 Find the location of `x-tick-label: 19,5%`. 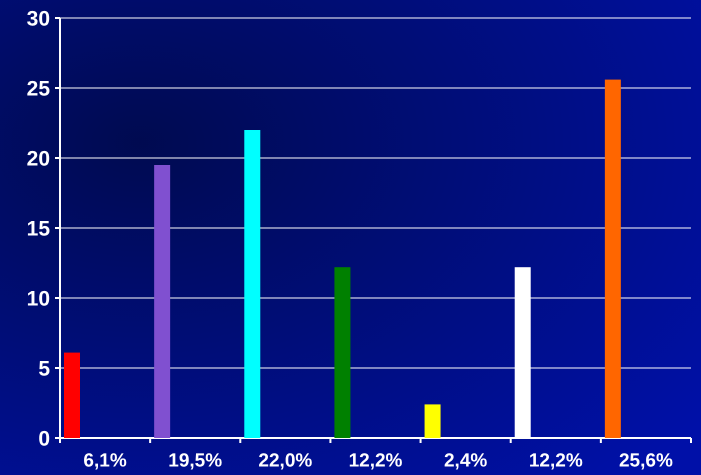

x-tick-label: 19,5% is located at coordinates (195, 461).